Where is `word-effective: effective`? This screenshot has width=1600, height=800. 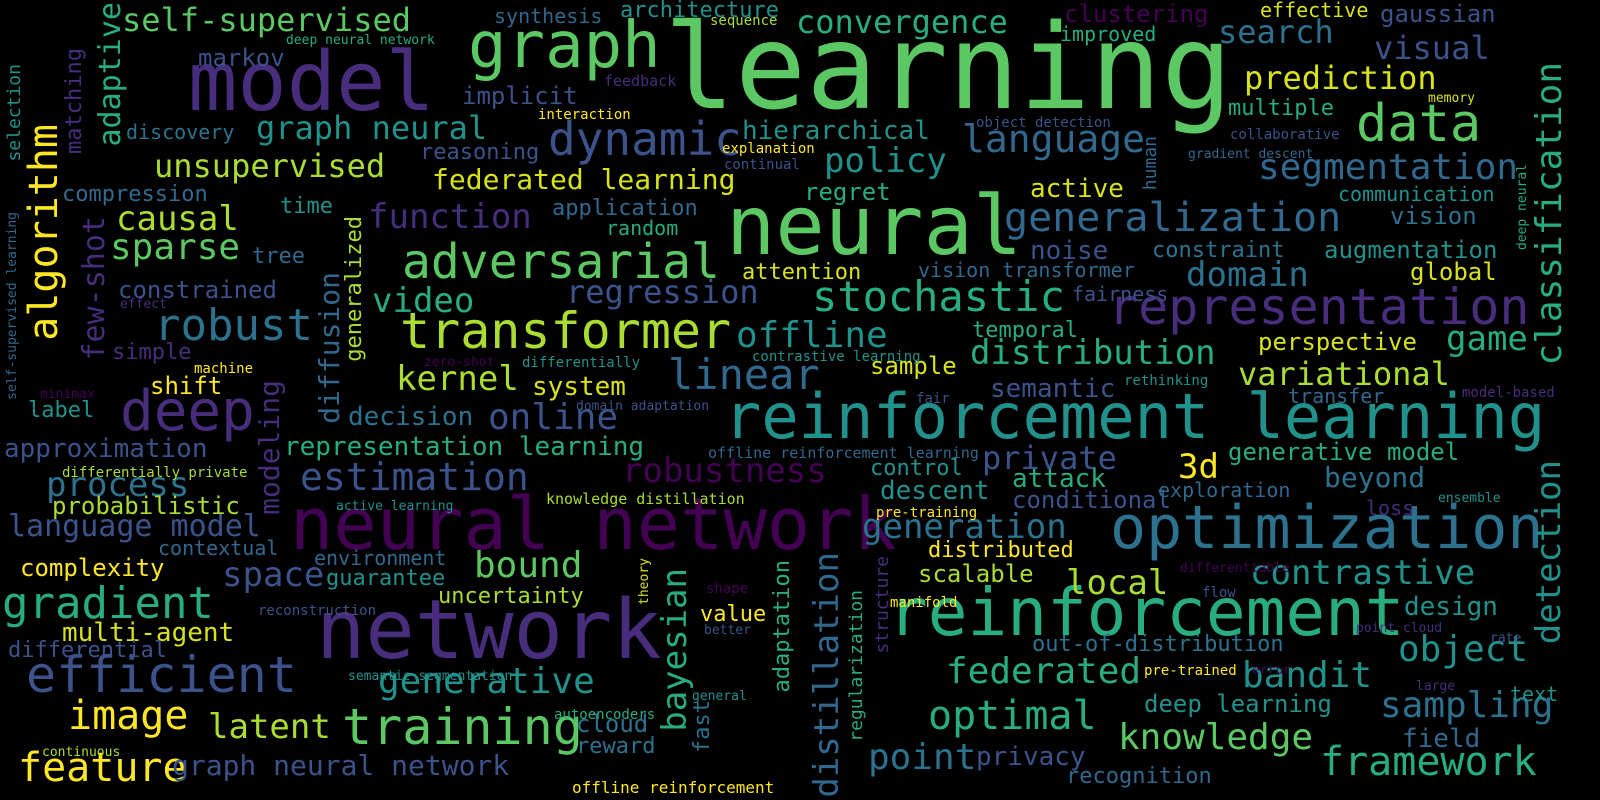 word-effective: effective is located at coordinates (1314, 11).